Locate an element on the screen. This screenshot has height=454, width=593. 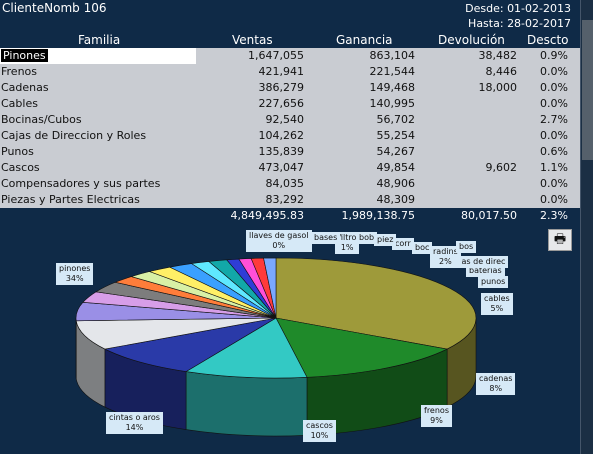
table-row: Cascos 473,047 49,854 9,602 1.1% is located at coordinates (290, 168).